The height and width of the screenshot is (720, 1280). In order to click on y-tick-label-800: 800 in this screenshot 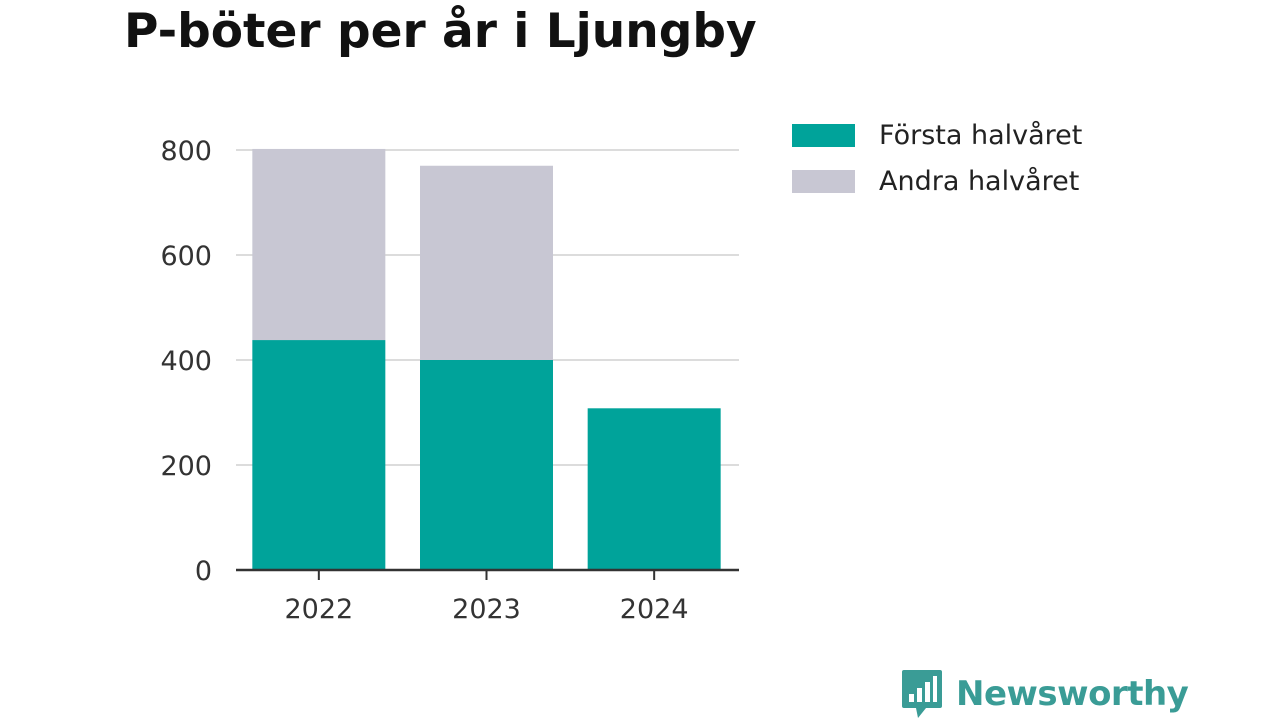, I will do `click(186, 151)`.